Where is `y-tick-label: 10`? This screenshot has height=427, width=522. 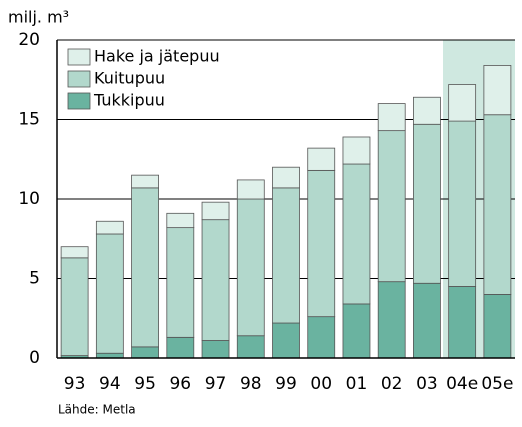
y-tick-label: 10 is located at coordinates (29, 199).